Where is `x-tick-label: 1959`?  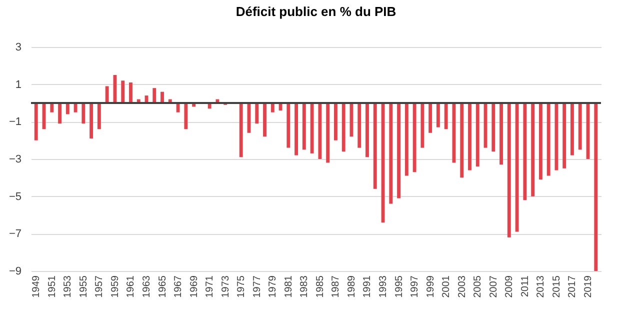
x-tick-label: 1959 is located at coordinates (115, 286).